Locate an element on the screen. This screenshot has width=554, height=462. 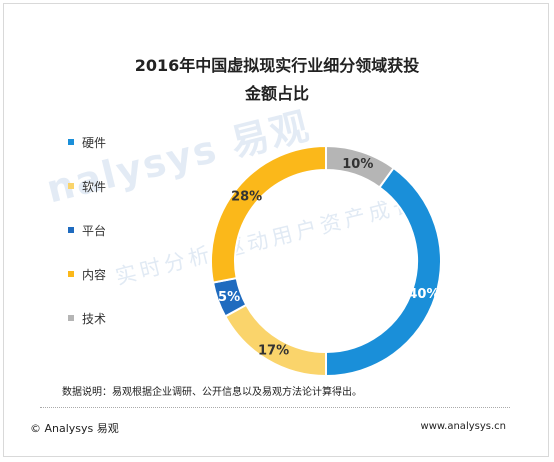
slice-value-label-1: 17% is located at coordinates (273, 351).